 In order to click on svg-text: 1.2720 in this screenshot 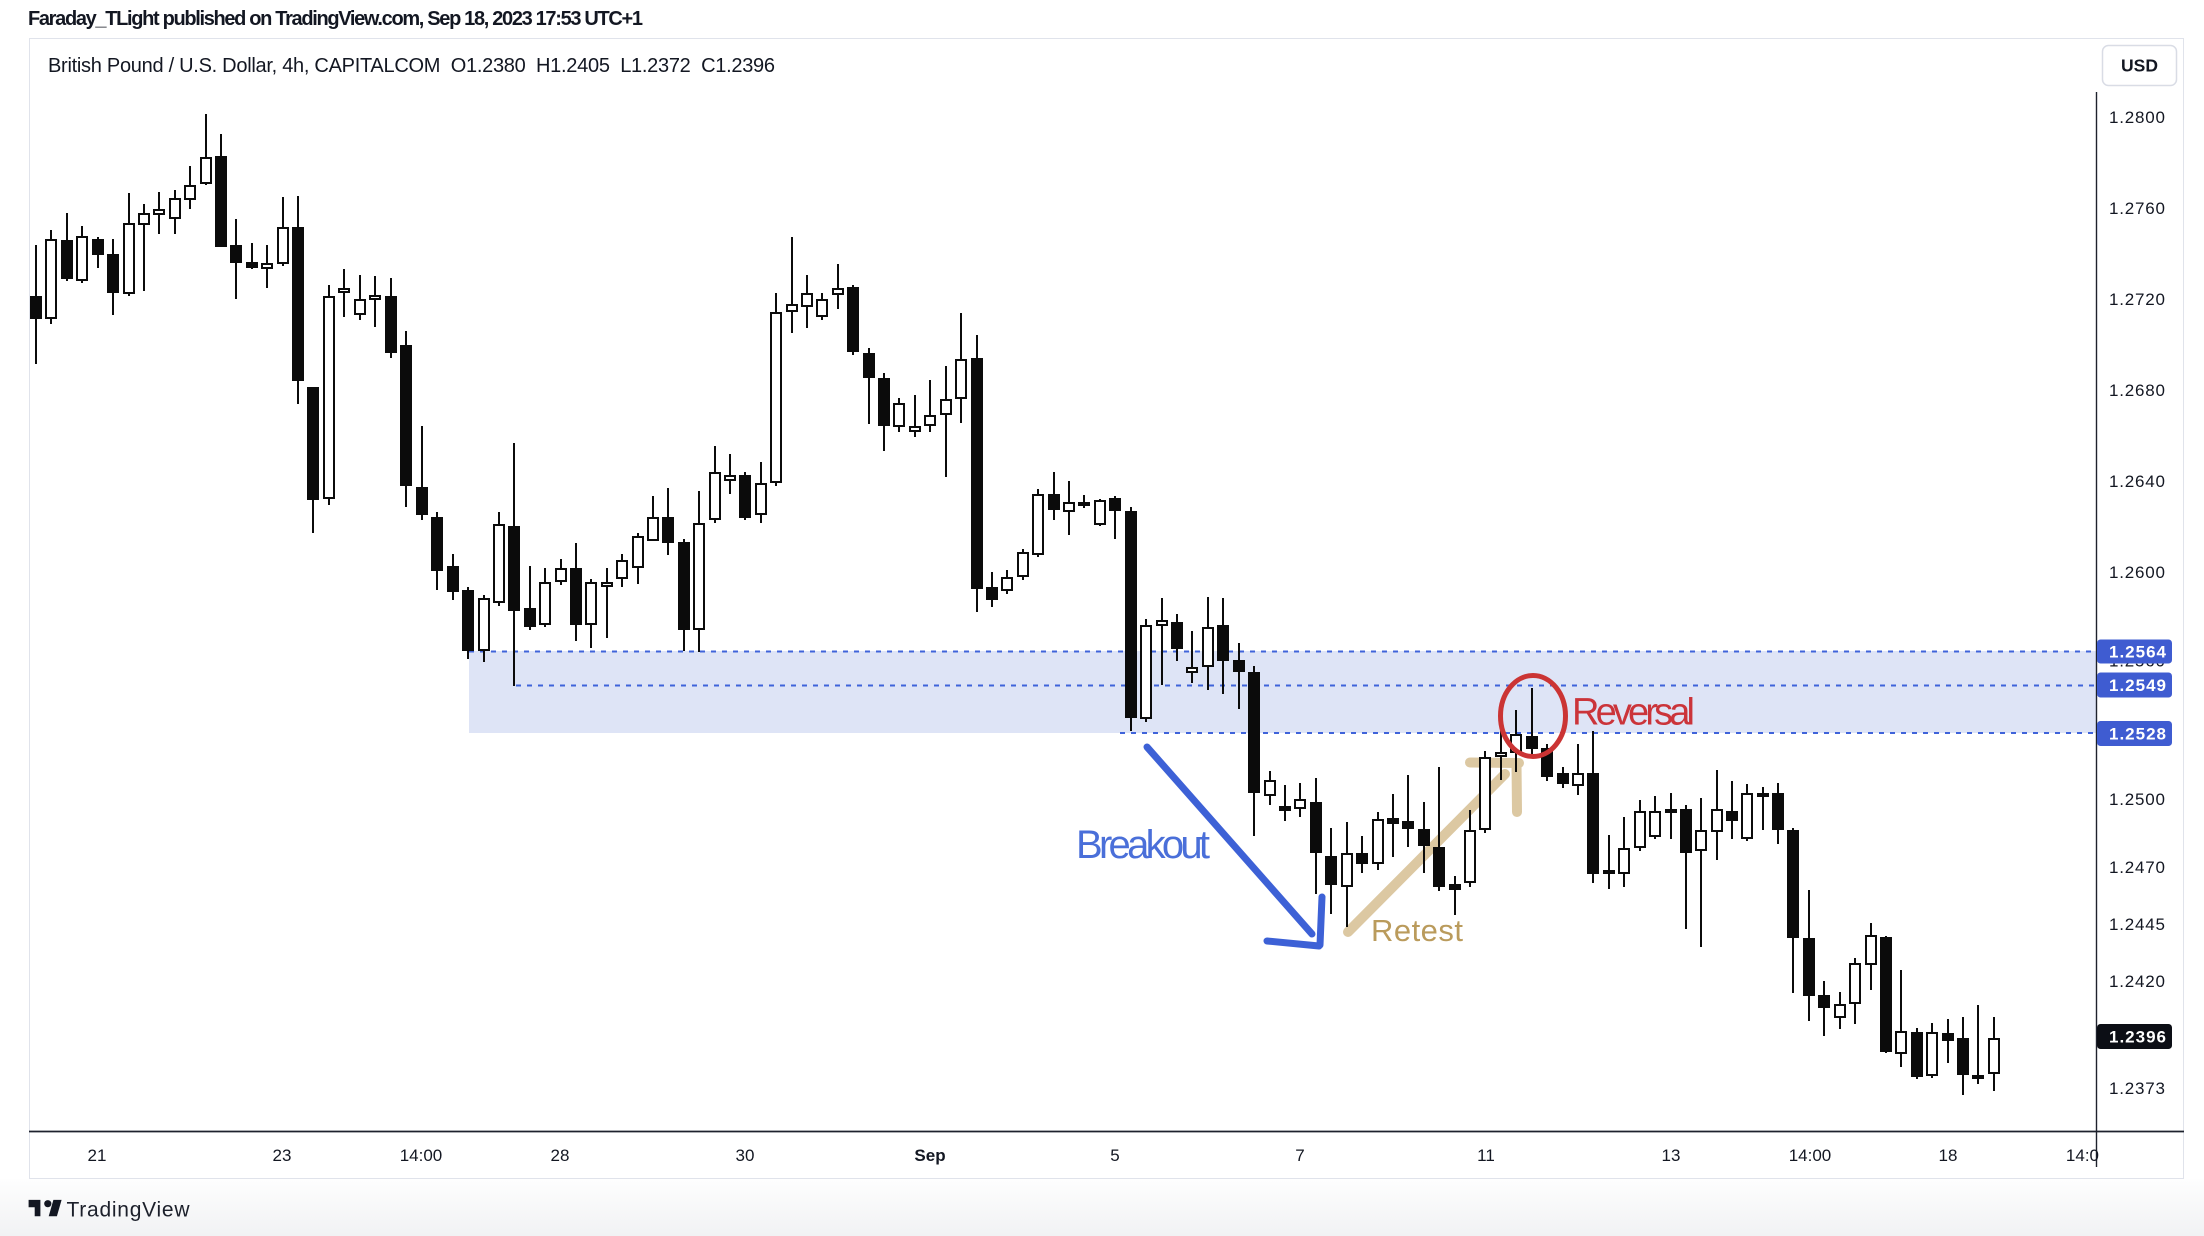, I will do `click(2137, 299)`.